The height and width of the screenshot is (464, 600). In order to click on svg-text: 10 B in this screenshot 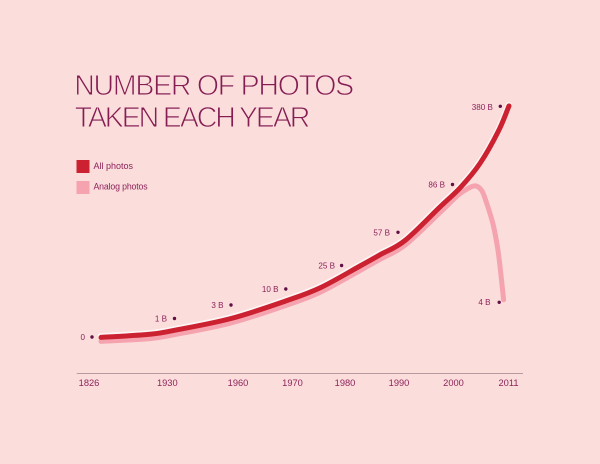, I will do `click(270, 289)`.